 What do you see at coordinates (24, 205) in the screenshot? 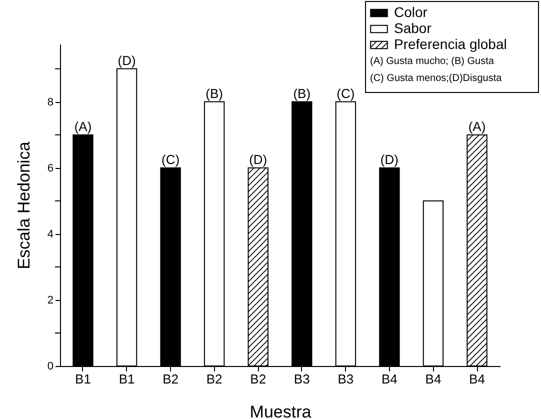
I see `y-axis-title: Escala Hedonica` at bounding box center [24, 205].